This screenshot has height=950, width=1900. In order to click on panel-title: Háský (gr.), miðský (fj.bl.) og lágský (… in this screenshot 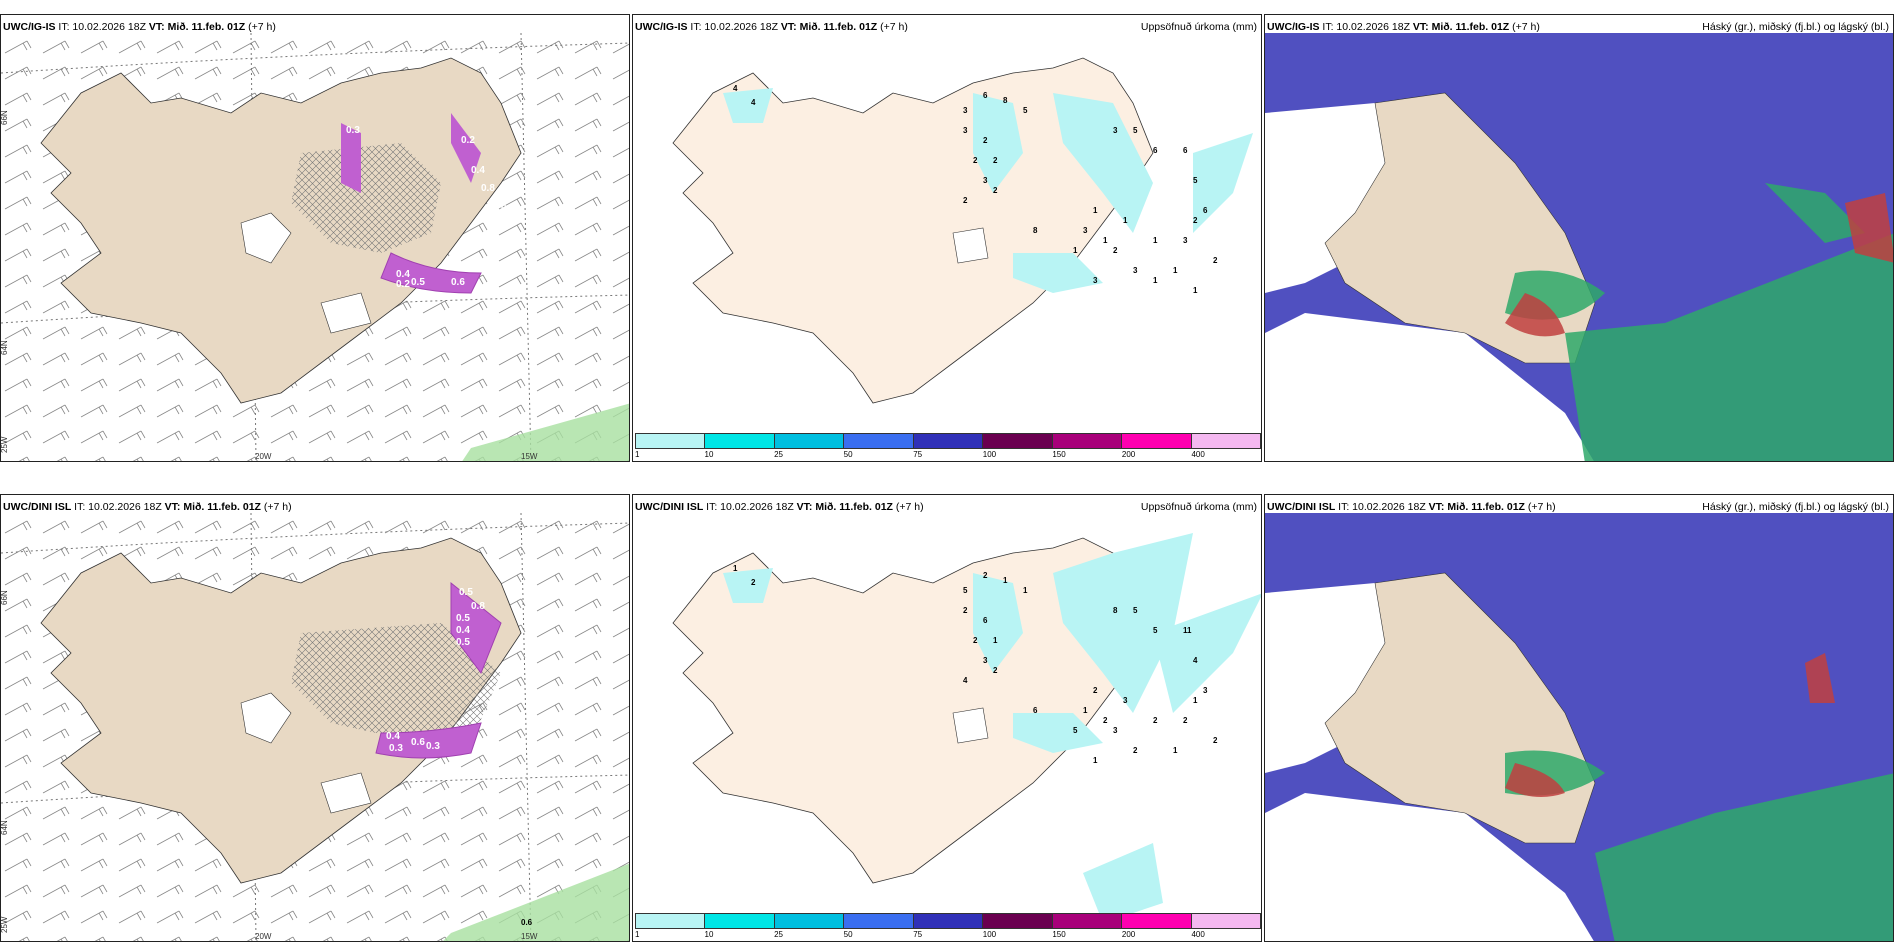, I will do `click(1795, 507)`.